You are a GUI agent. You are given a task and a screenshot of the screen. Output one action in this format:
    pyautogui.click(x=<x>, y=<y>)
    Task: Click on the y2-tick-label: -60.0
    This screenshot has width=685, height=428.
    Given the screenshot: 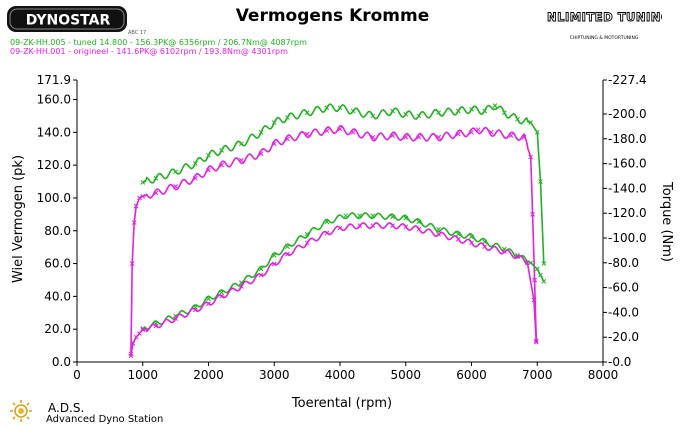 What is the action you would take?
    pyautogui.click(x=623, y=288)
    